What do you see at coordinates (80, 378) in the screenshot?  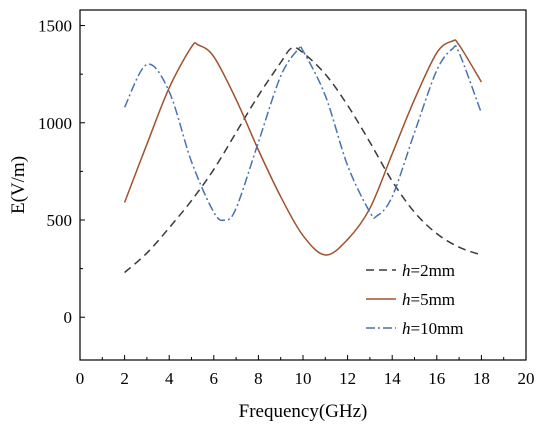 I see `x-tick-label: 0` at bounding box center [80, 378].